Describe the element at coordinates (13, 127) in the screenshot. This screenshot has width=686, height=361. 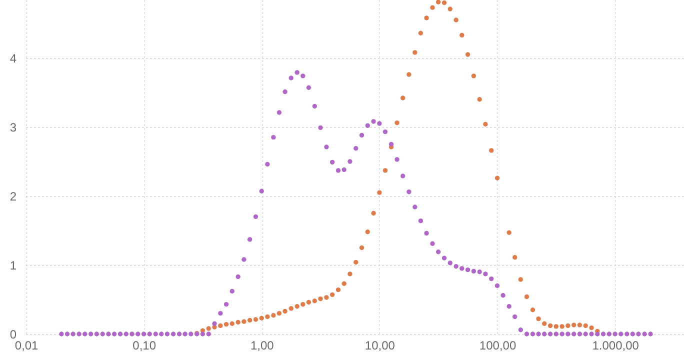
I see `y-tick-label: 3` at that location.